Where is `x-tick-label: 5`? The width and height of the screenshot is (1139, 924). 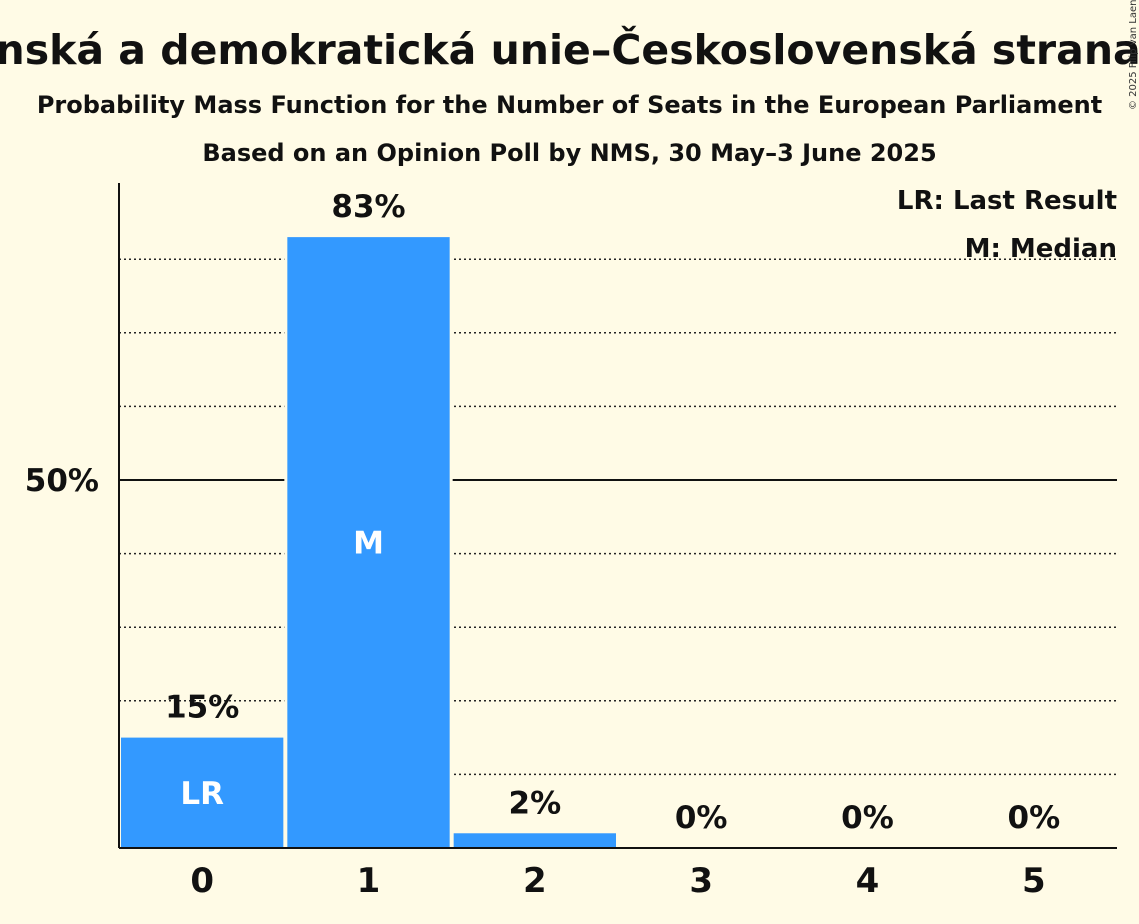
x-tick-label: 5 is located at coordinates (1034, 881).